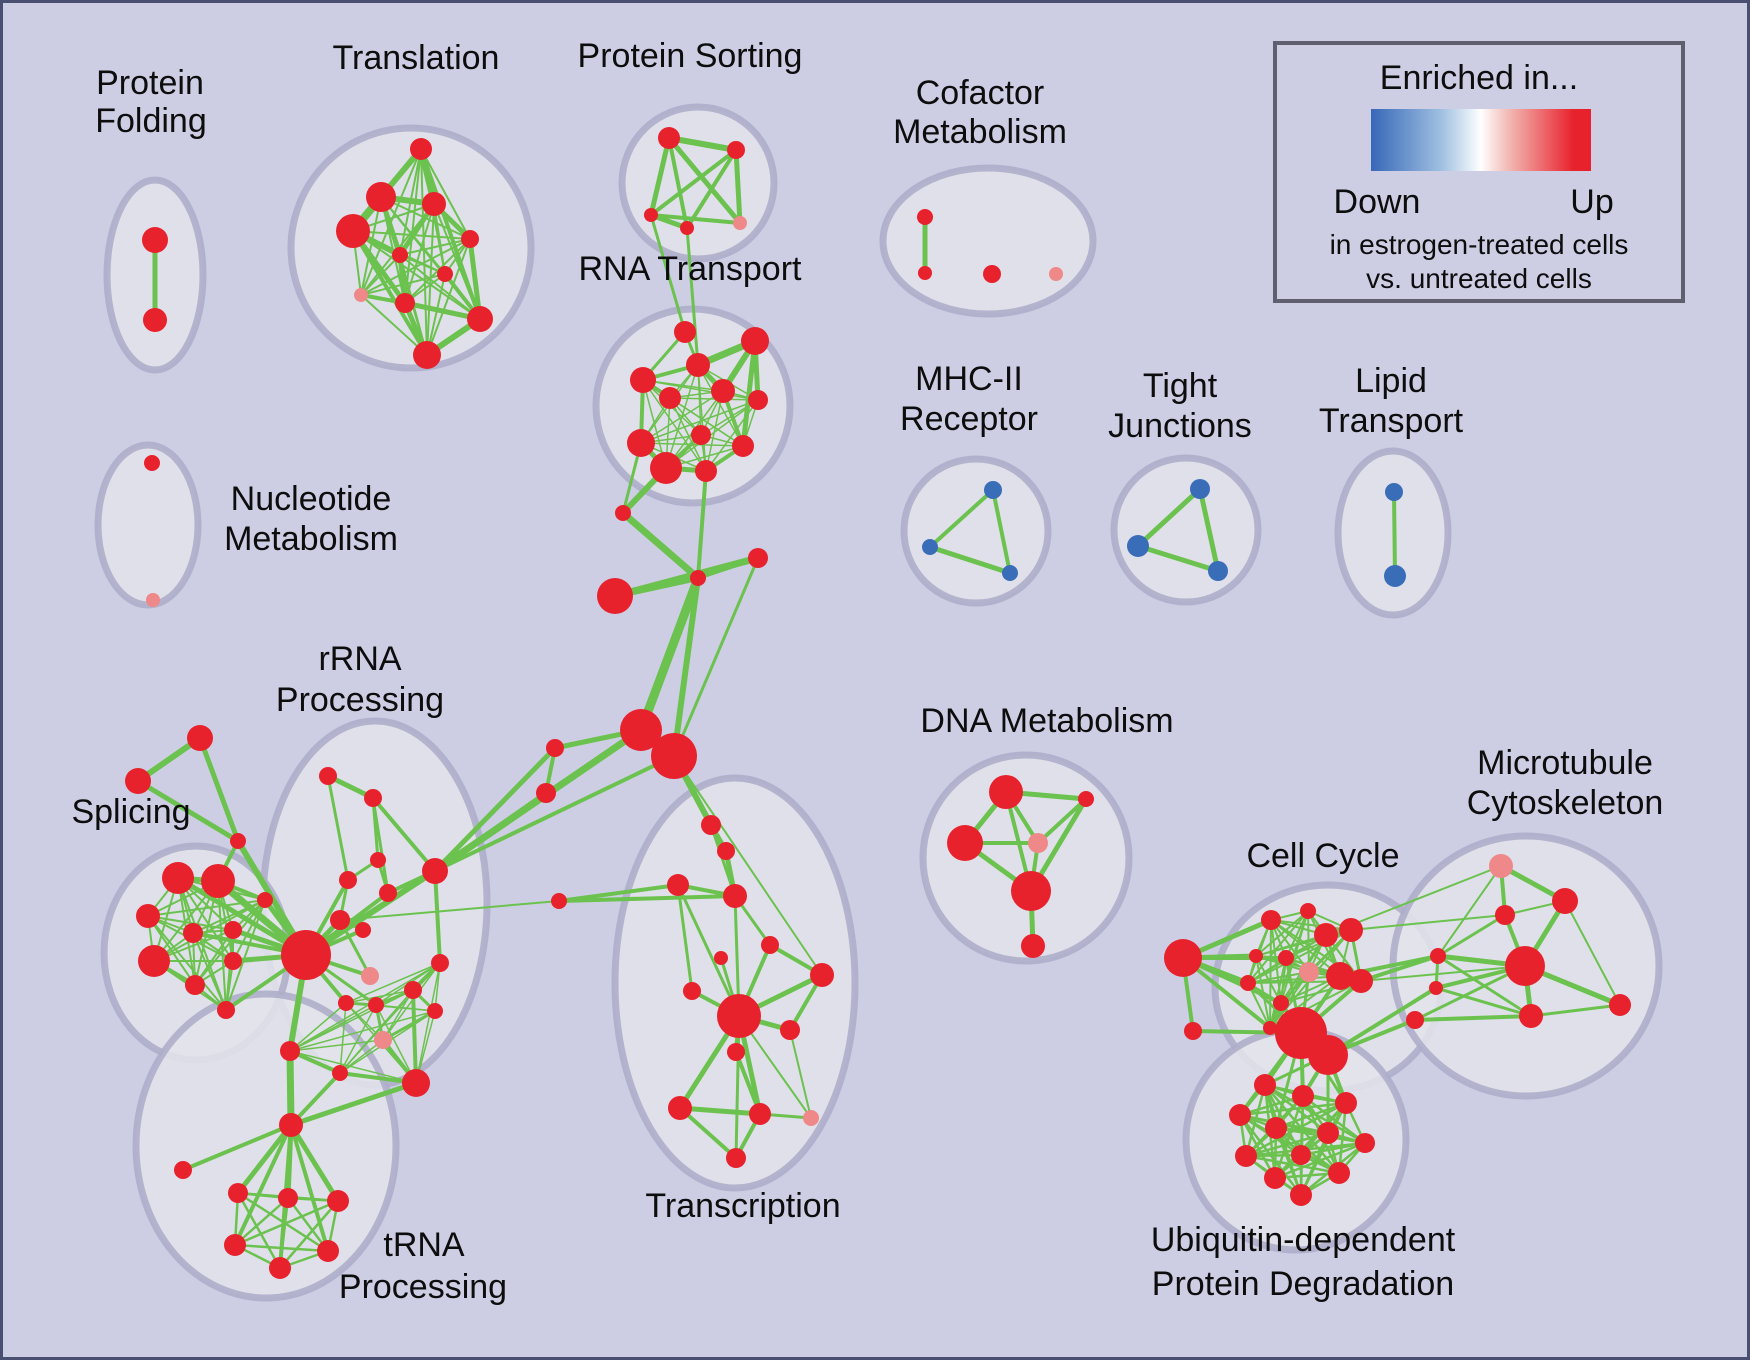 The height and width of the screenshot is (1360, 1750). I want to click on node-t0, so click(711, 825).